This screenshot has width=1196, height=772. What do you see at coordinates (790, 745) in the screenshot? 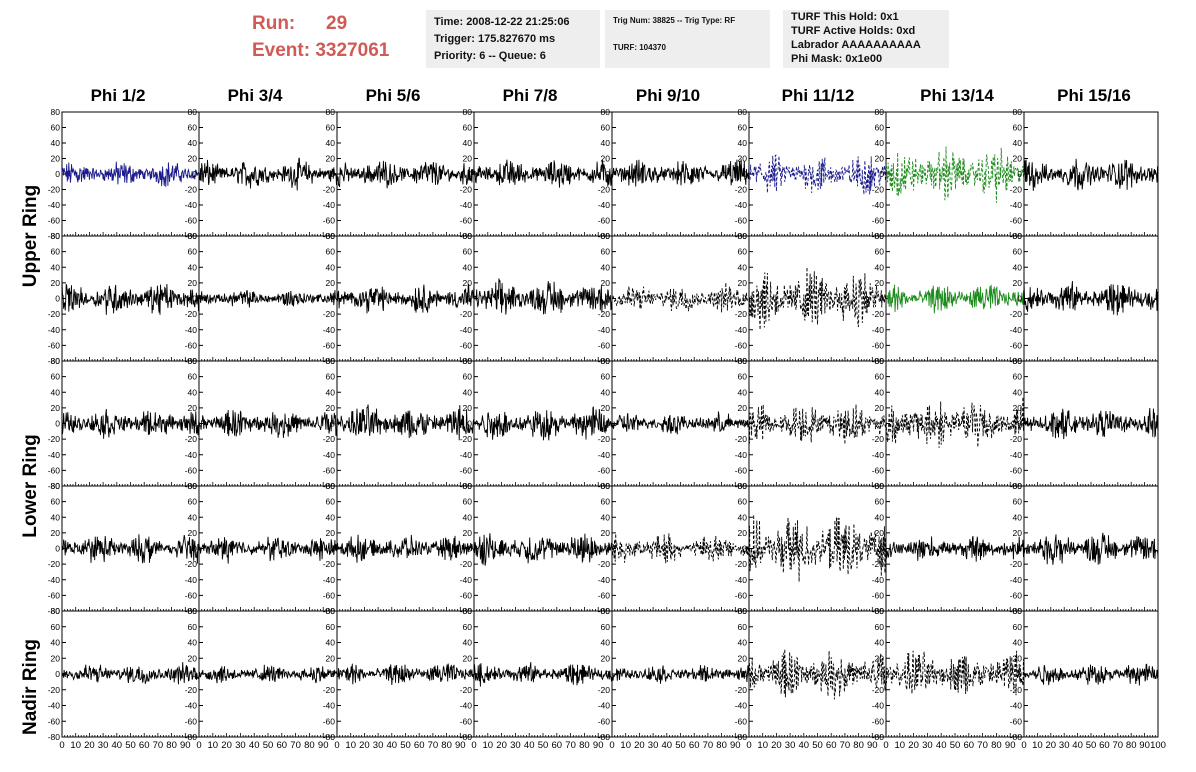
I see `x-tick-label: 30` at bounding box center [790, 745].